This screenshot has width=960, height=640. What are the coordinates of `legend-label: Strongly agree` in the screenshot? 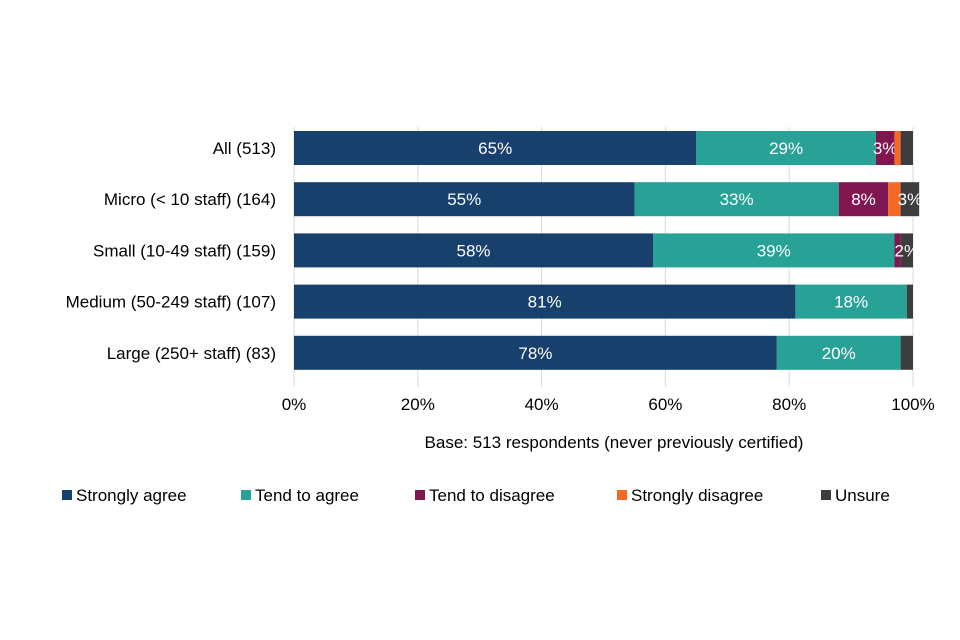 It's located at (131, 495).